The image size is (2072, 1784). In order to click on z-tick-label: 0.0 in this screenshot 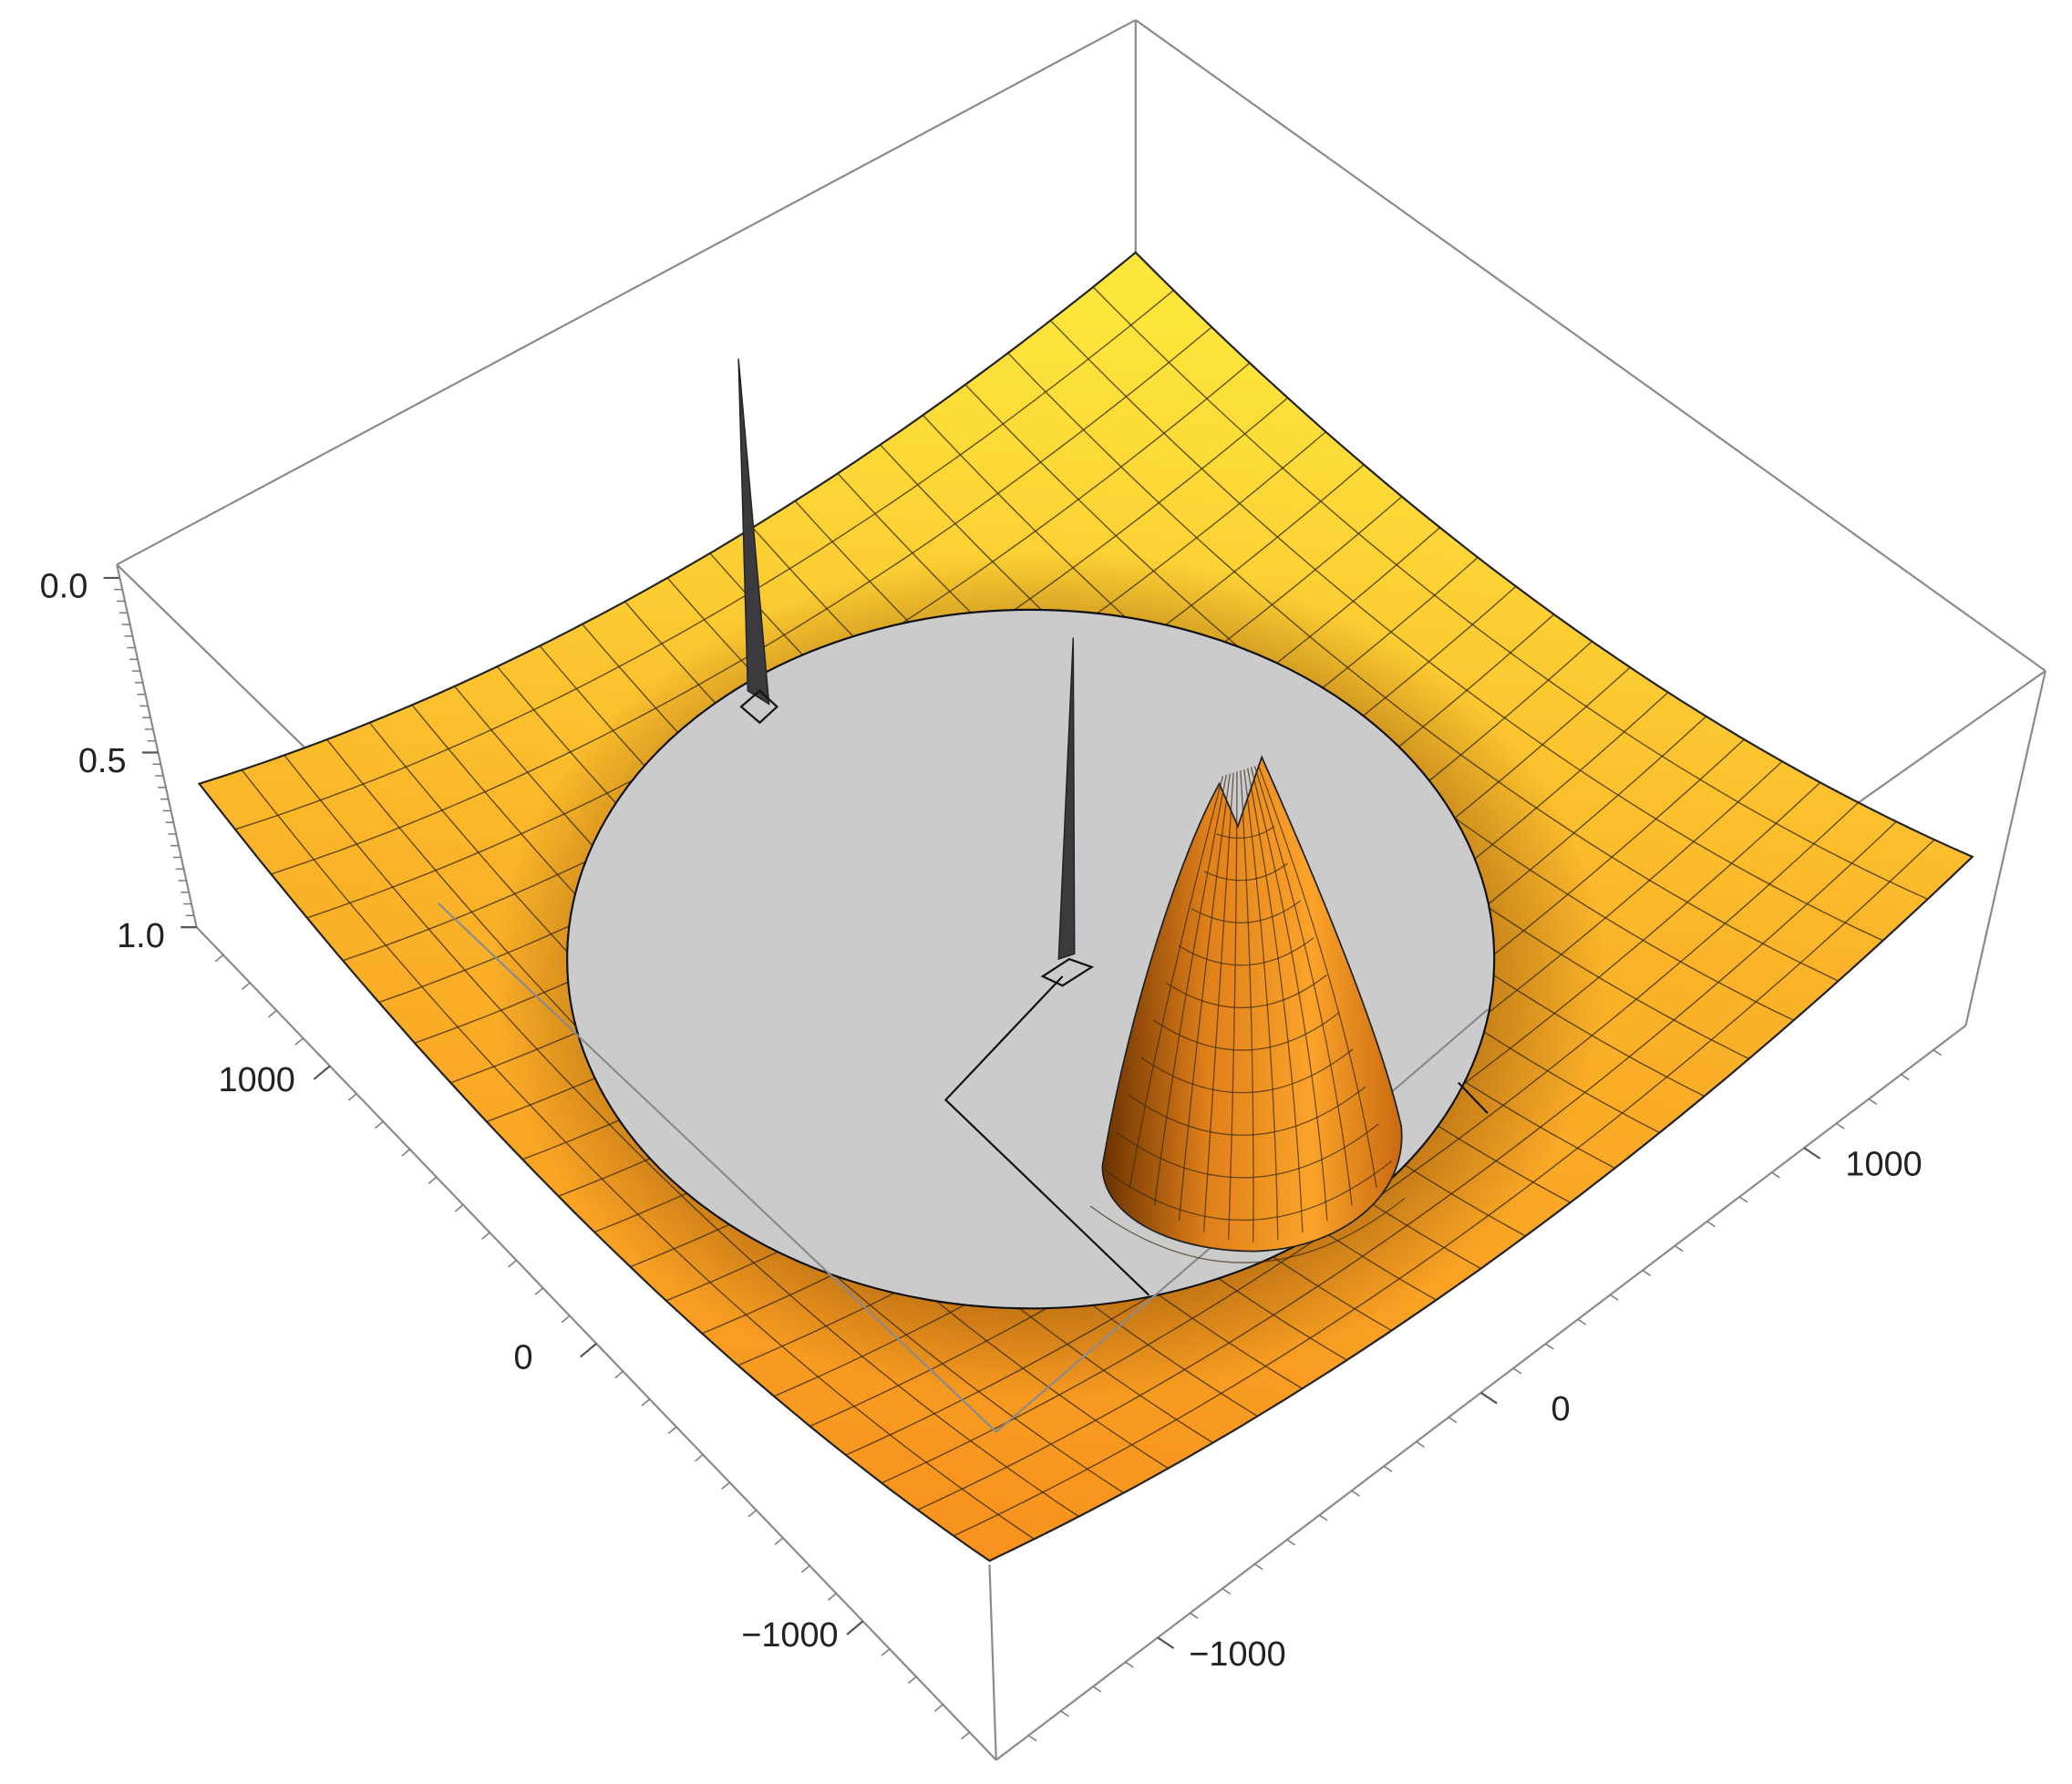, I will do `click(64, 587)`.